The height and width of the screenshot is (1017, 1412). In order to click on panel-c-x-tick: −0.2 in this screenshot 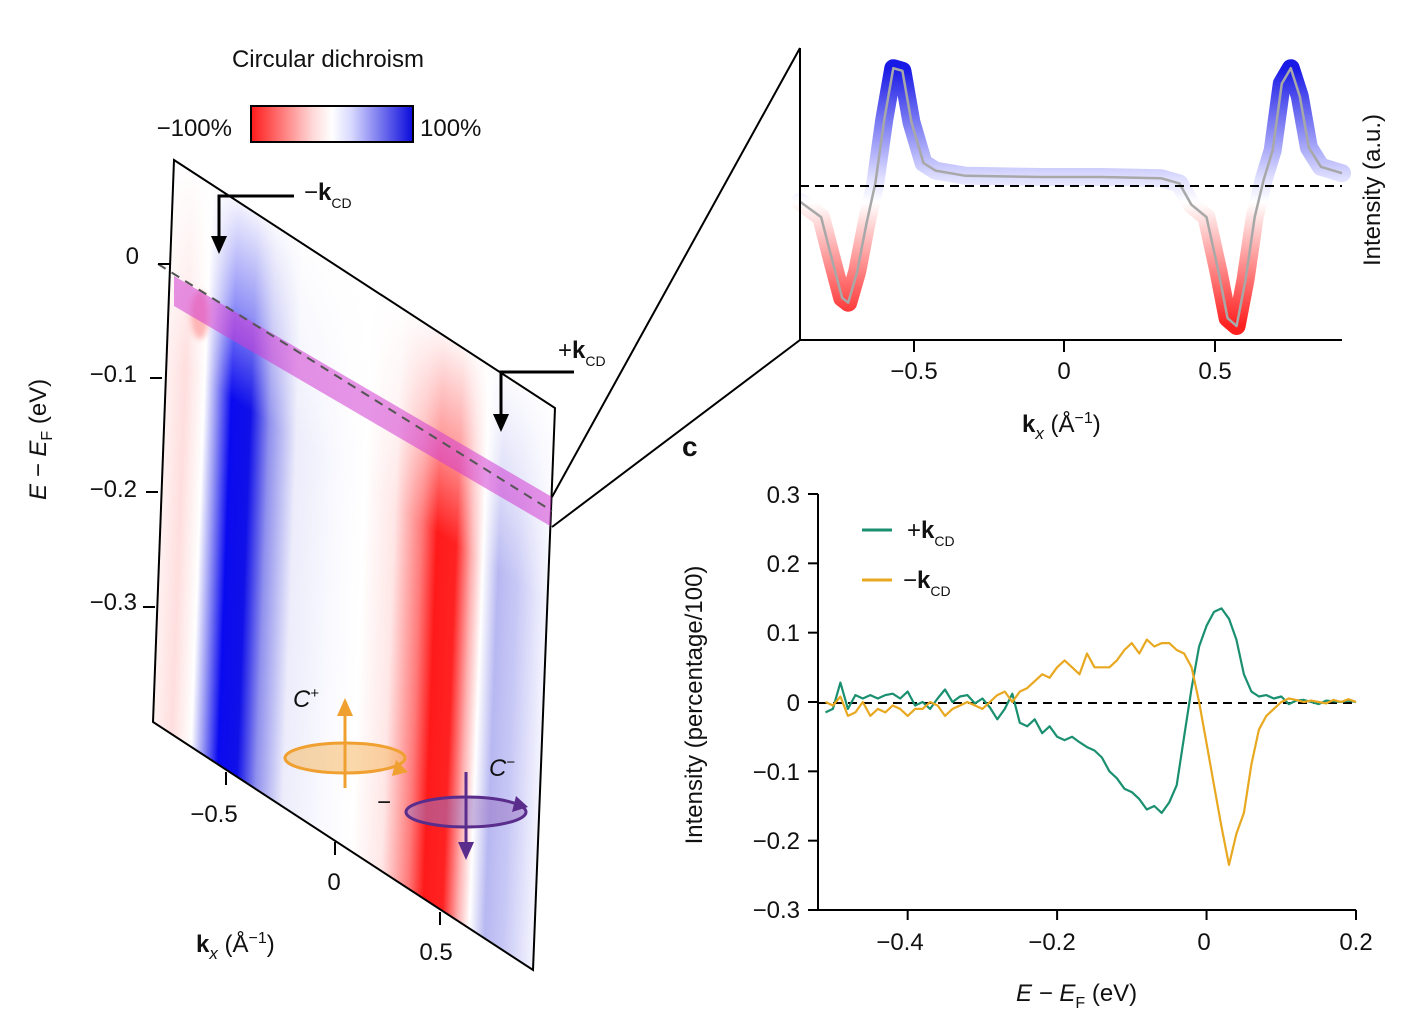, I will do `click(1051, 942)`.